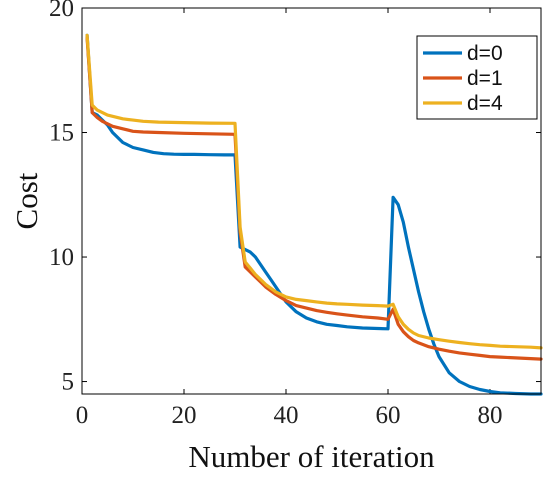  I want to click on y-tick-label: 15, so click(61, 133).